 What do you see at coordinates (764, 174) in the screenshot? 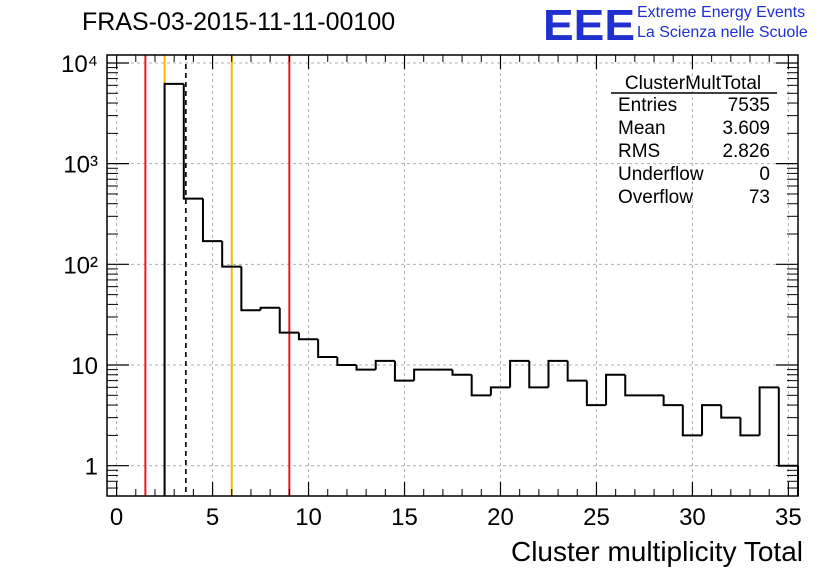
I see `stats-value: 0` at bounding box center [764, 174].